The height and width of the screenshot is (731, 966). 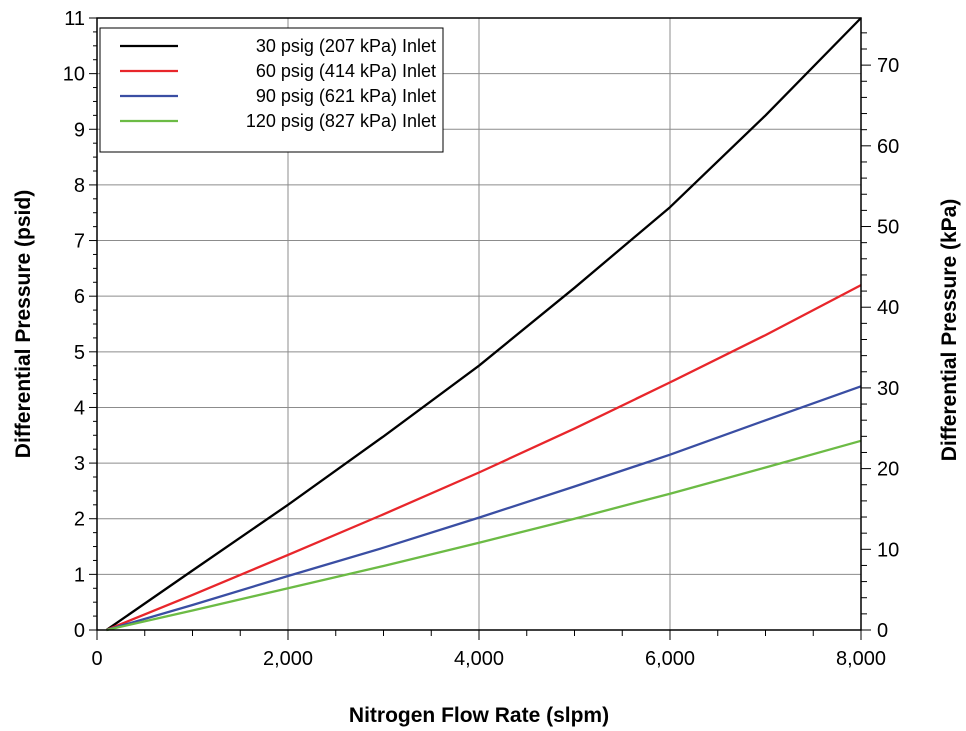 What do you see at coordinates (79, 297) in the screenshot?
I see `y-tick-label: 6` at bounding box center [79, 297].